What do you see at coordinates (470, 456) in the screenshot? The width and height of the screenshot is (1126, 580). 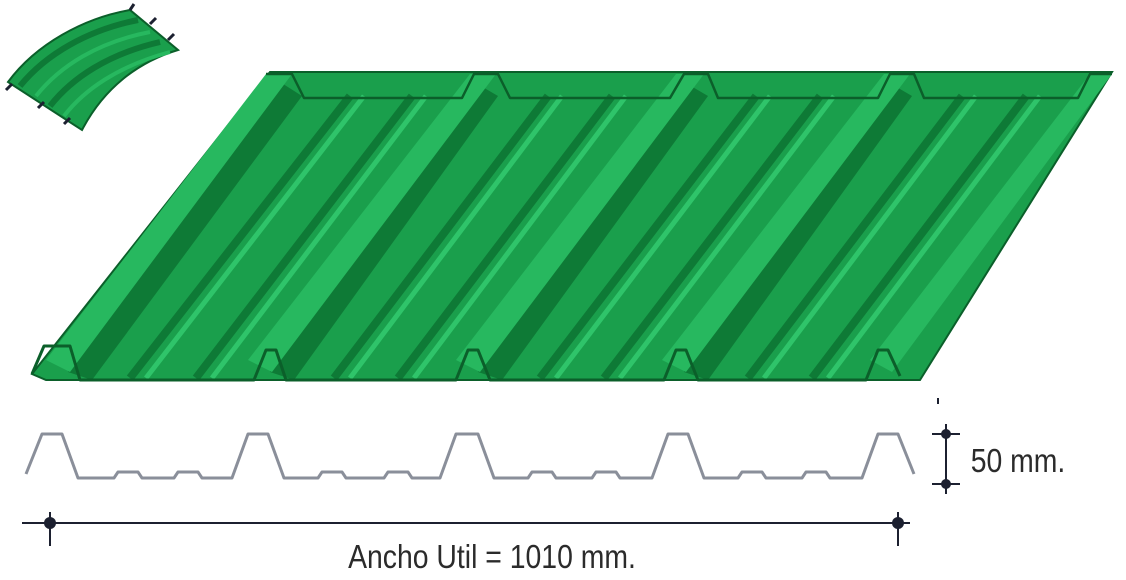 I see `cross-section-profile` at bounding box center [470, 456].